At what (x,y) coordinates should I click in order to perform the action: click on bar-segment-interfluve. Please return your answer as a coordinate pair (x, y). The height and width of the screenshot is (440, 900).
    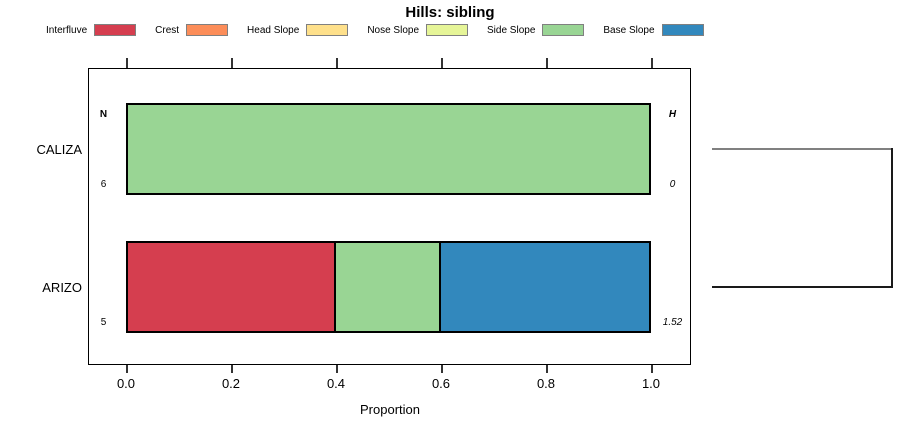
    Looking at the image, I should click on (231, 287).